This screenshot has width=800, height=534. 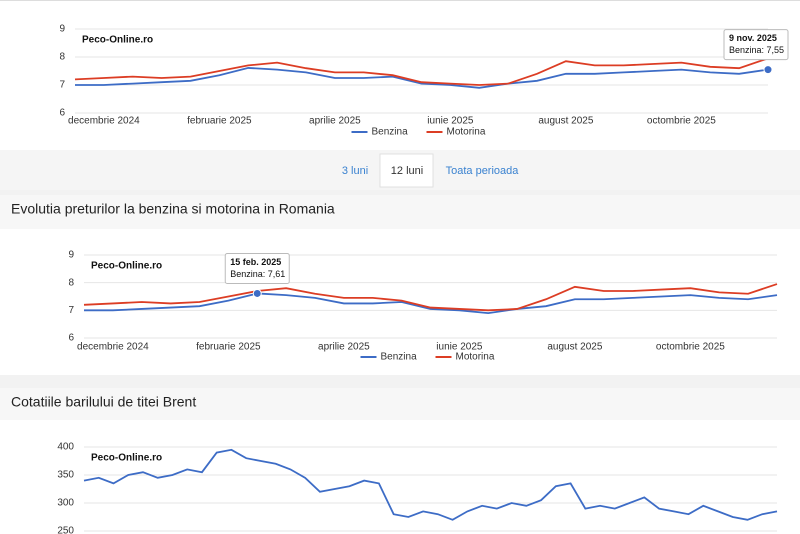 I want to click on tab-selected-bg, so click(x=406, y=170).